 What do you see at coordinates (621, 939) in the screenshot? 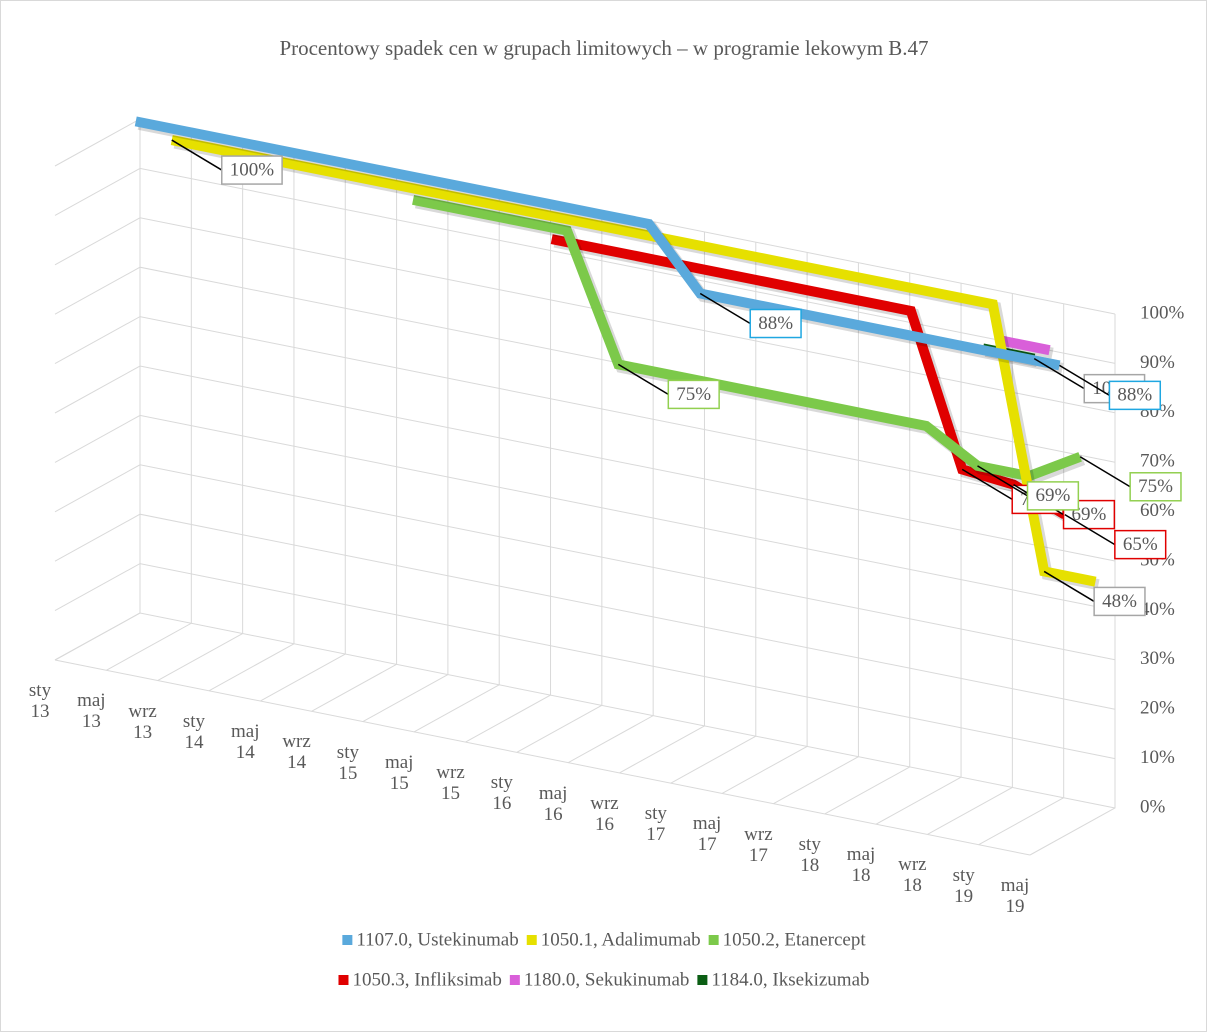
I see `legend-label: 1050.1, Adalimumab` at bounding box center [621, 939].